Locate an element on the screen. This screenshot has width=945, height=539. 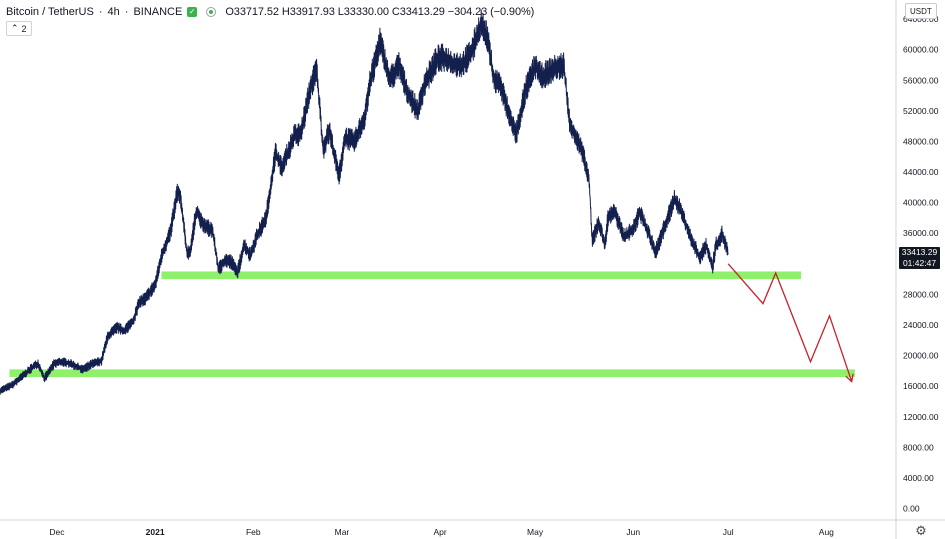
y-tick-label: 16000.00 is located at coordinates (921, 386).